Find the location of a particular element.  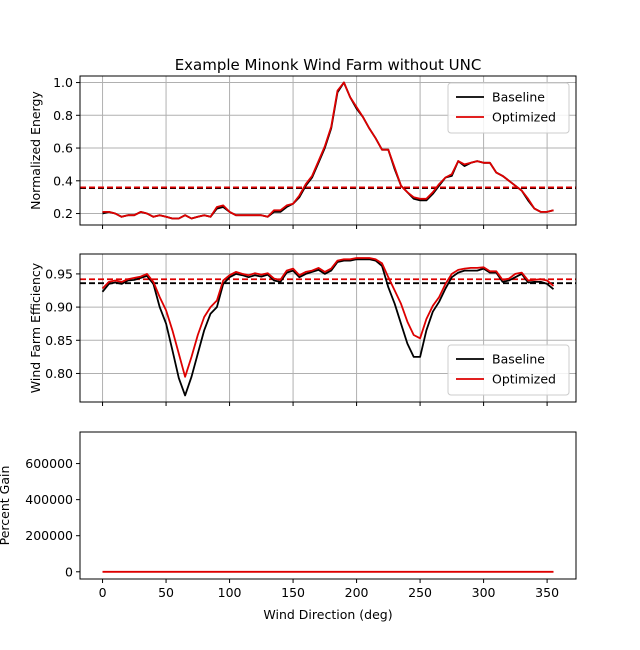

y-axis-label: Wind Farm Efficiency is located at coordinates (35, 327).